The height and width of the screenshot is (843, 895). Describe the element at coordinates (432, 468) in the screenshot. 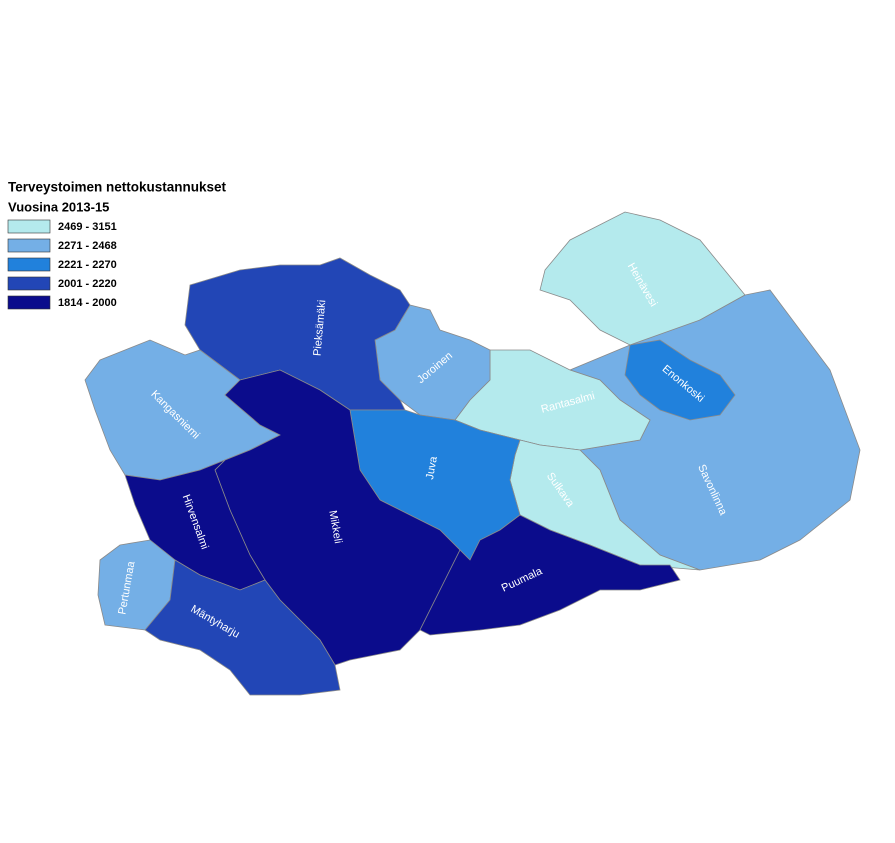

I see `region-label: Juva` at that location.